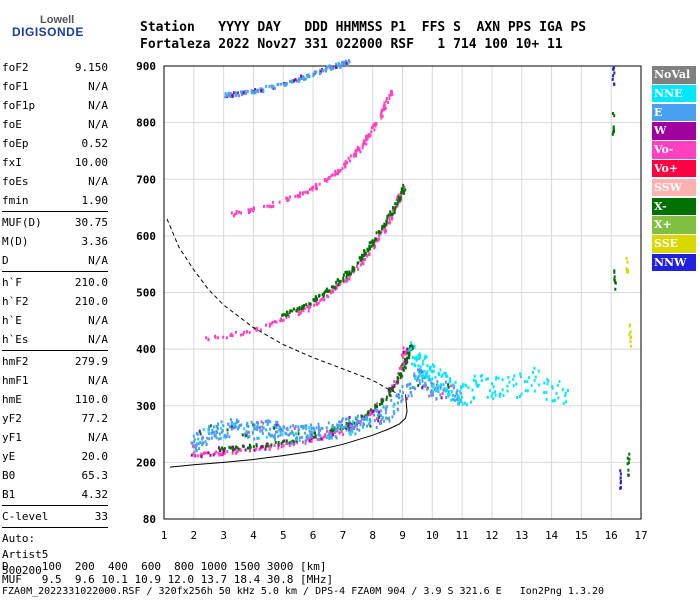 The image size is (700, 600). What do you see at coordinates (674, 169) in the screenshot?
I see `polarization-legend: NoVal NNE E W Vo- Vo+ SSW X- X+ SSE NNW` at bounding box center [674, 169].